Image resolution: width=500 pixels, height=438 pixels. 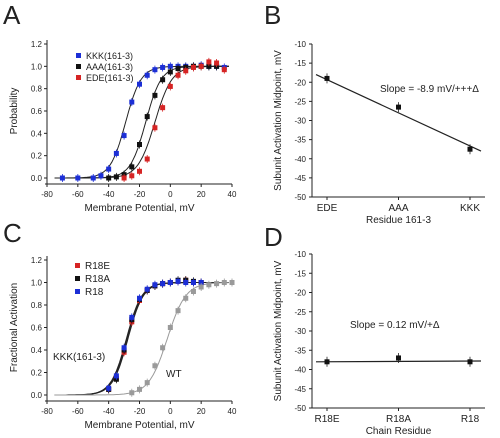 I want to click on y-tick-label: -30, so click(x=300, y=121).